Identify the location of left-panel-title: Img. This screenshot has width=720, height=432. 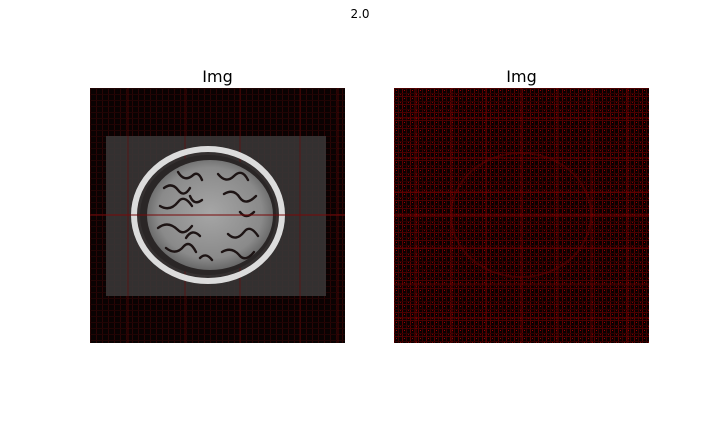
(217, 76).